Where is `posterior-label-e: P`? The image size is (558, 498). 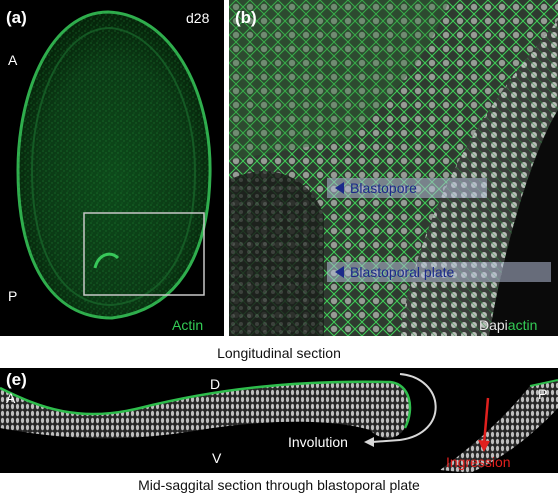 posterior-label-e: P is located at coordinates (543, 394).